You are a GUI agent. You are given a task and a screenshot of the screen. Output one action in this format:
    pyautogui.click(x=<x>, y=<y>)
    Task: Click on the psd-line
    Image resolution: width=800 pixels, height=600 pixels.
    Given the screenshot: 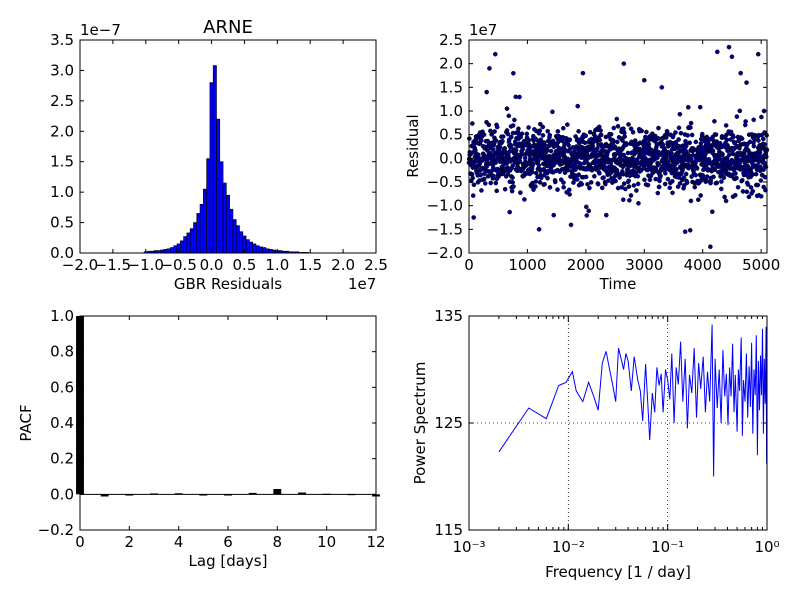 What is the action you would take?
    pyautogui.click(x=633, y=400)
    